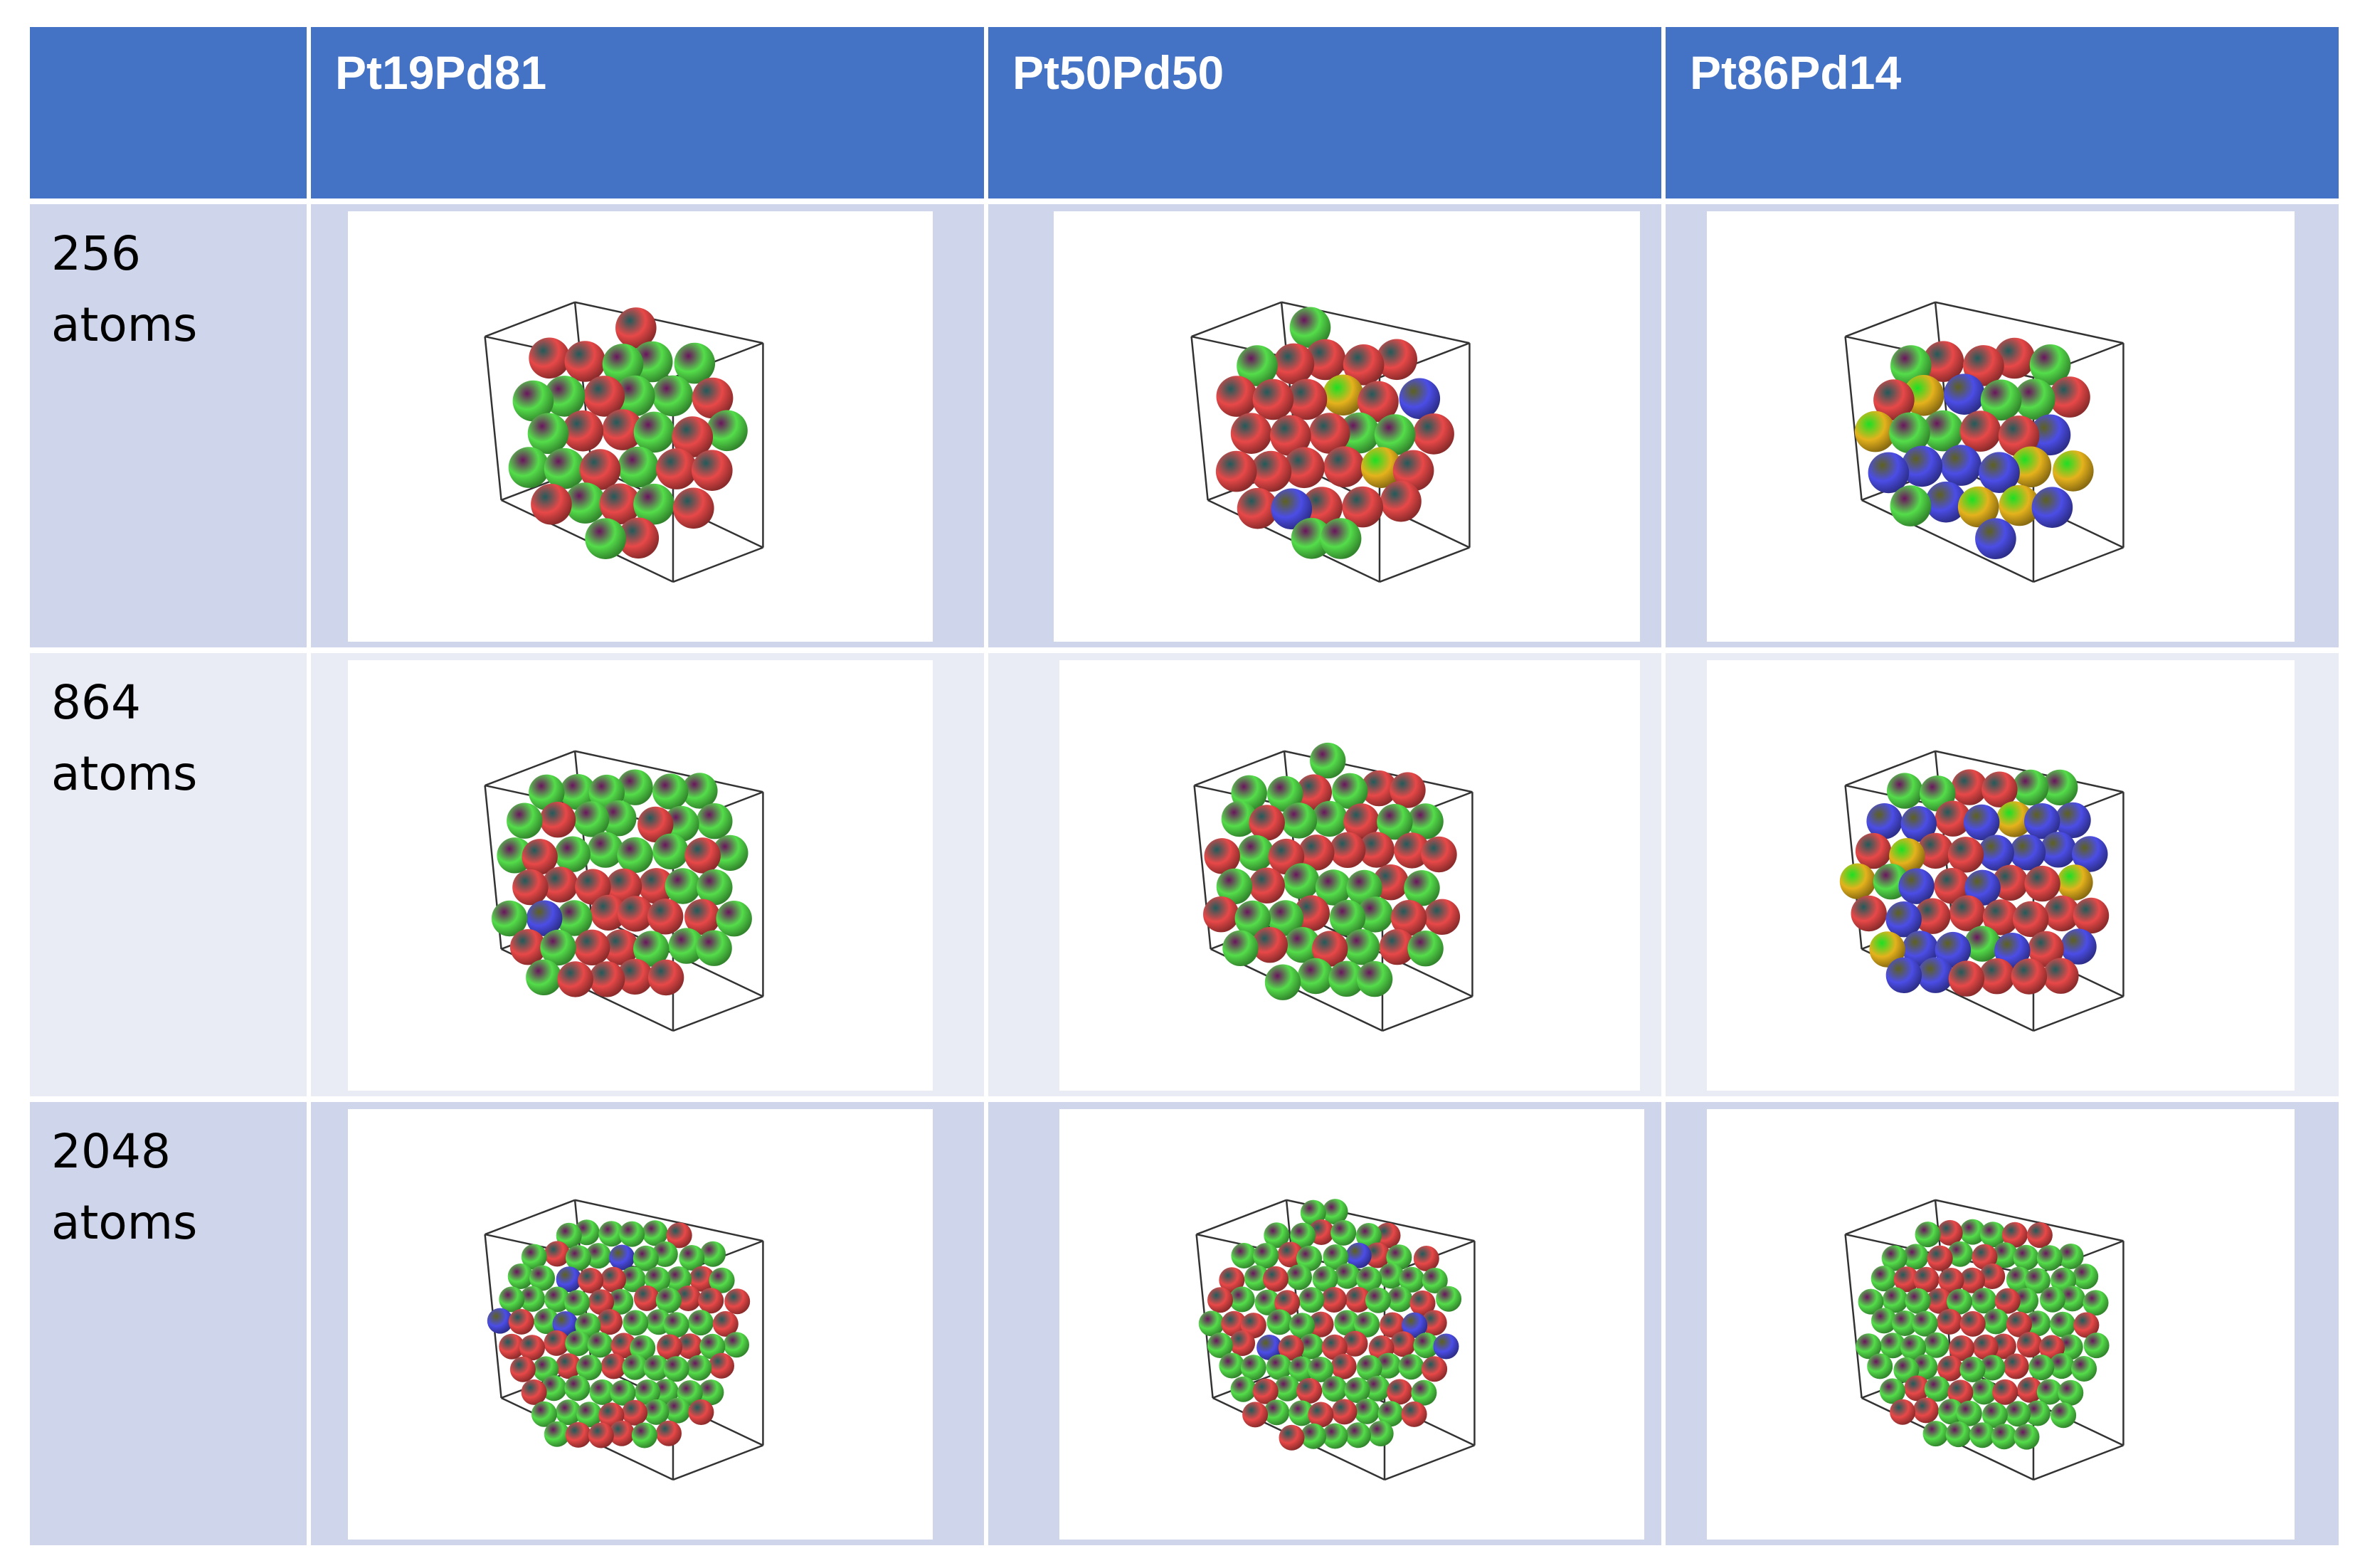 The width and height of the screenshot is (2360, 1568). I want to click on column-header-label: Pt86Pd14, so click(1796, 72).